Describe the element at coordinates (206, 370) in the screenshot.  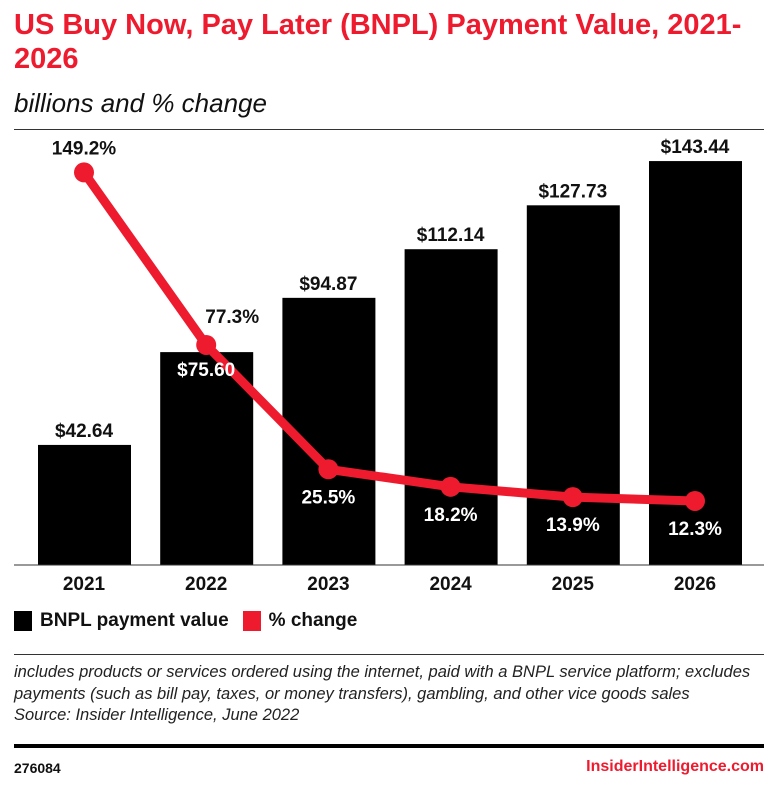
I see `bar-data-label: $75.60` at that location.